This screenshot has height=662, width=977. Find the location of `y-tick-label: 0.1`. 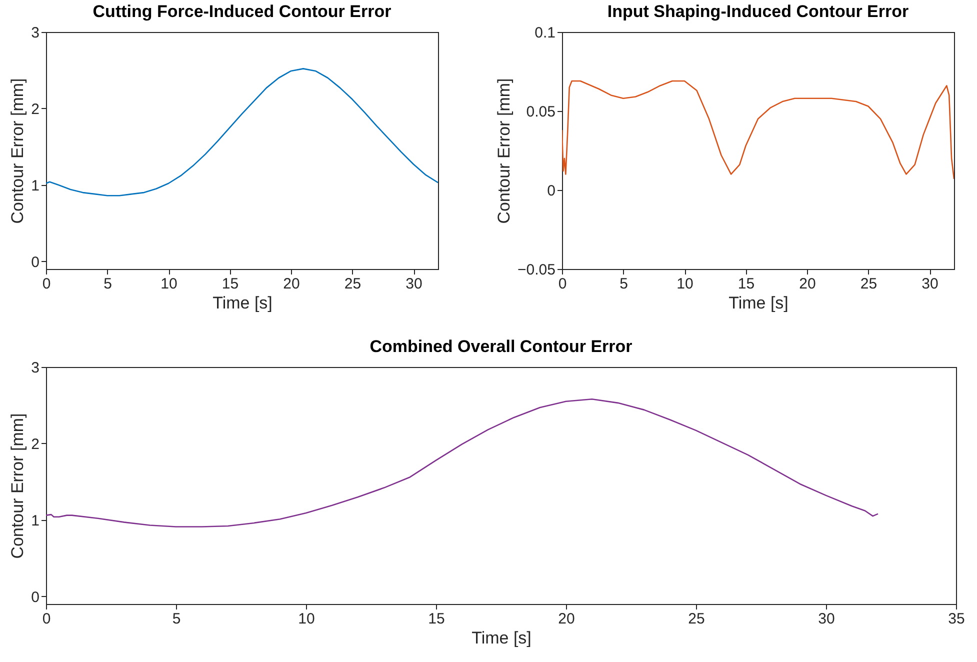

y-tick-label: 0.1 is located at coordinates (545, 33).